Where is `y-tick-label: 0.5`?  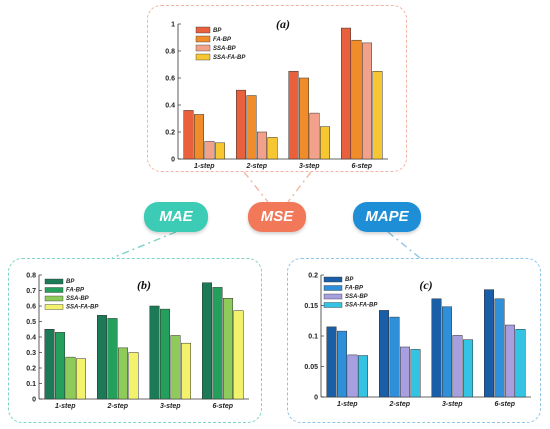
y-tick-label: 0.5 is located at coordinates (31, 322).